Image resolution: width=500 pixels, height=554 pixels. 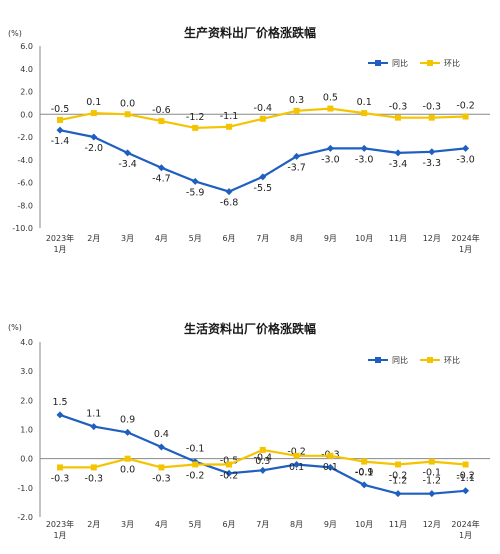 What do you see at coordinates (263, 457) in the screenshot?
I see `data-label-yoy: -0.4` at bounding box center [263, 457].